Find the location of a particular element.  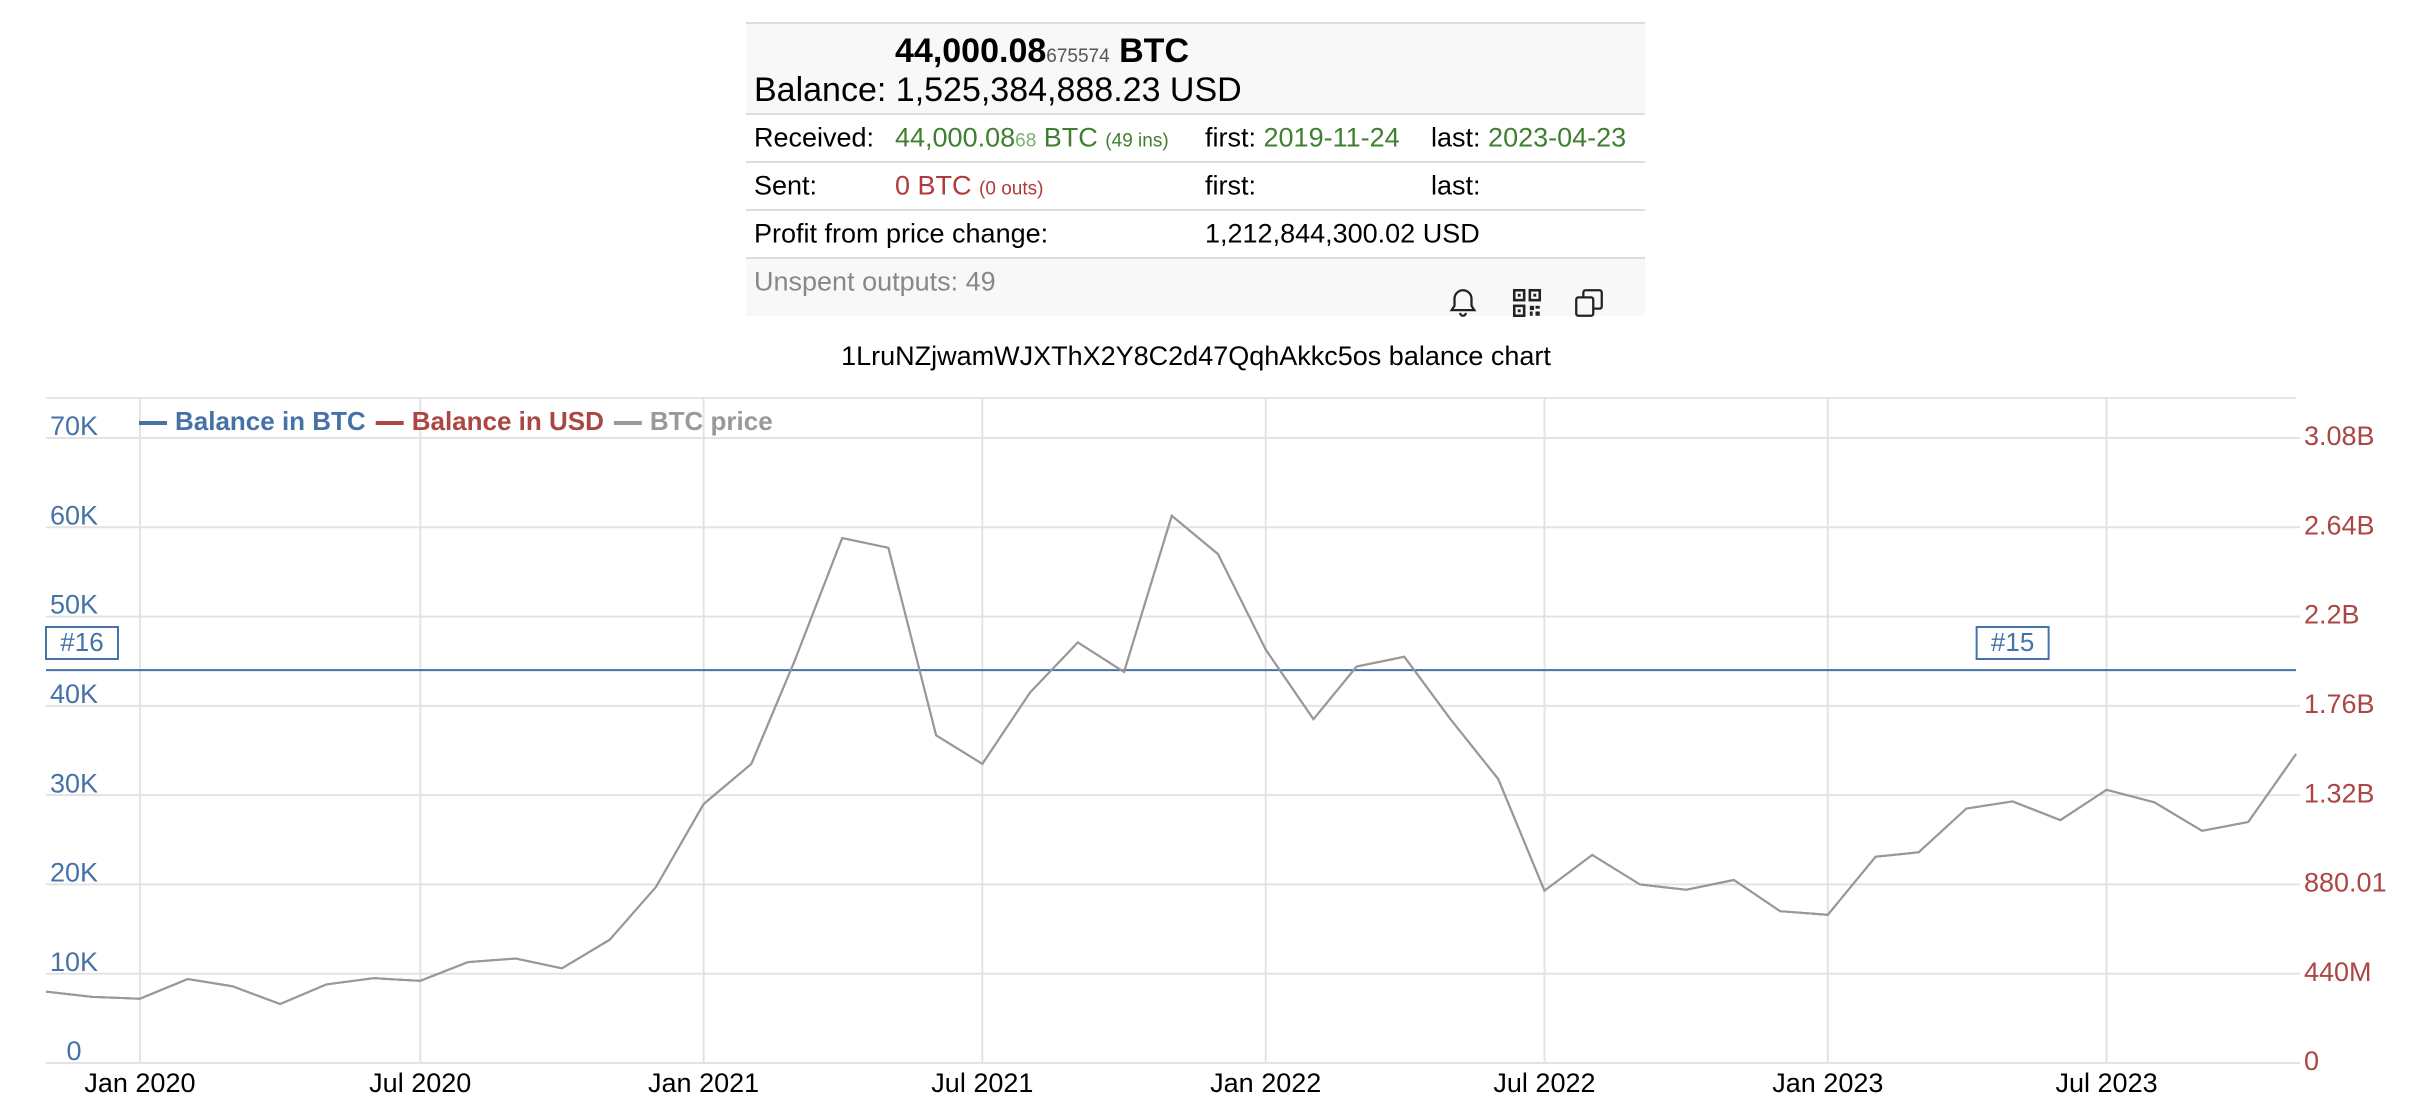

x-tick-label: Jul 2023 is located at coordinates (2107, 1083).